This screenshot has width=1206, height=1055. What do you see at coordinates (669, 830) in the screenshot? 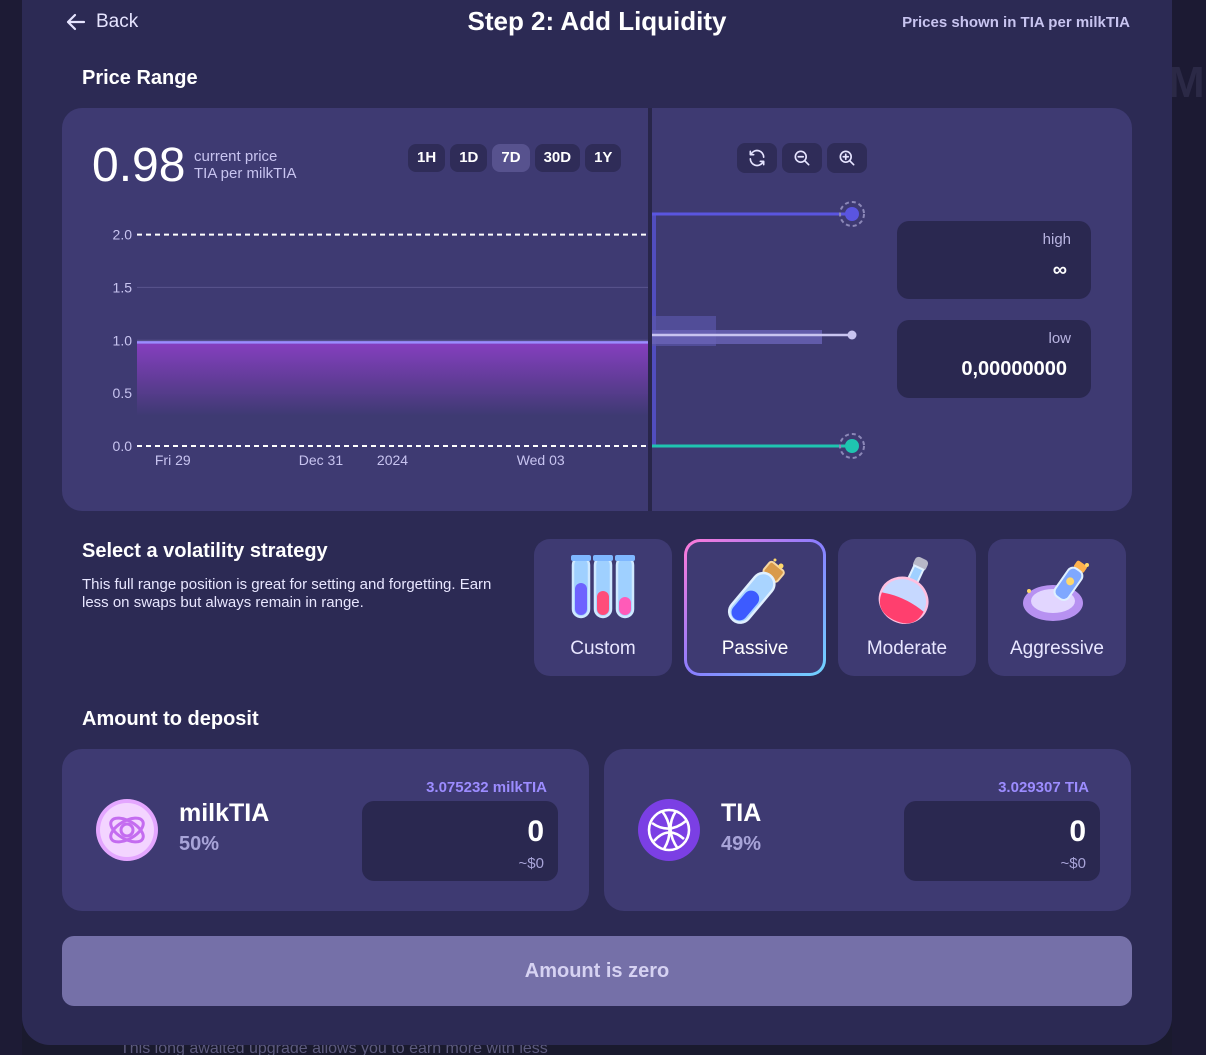
I see `tia-logo-icon` at bounding box center [669, 830].